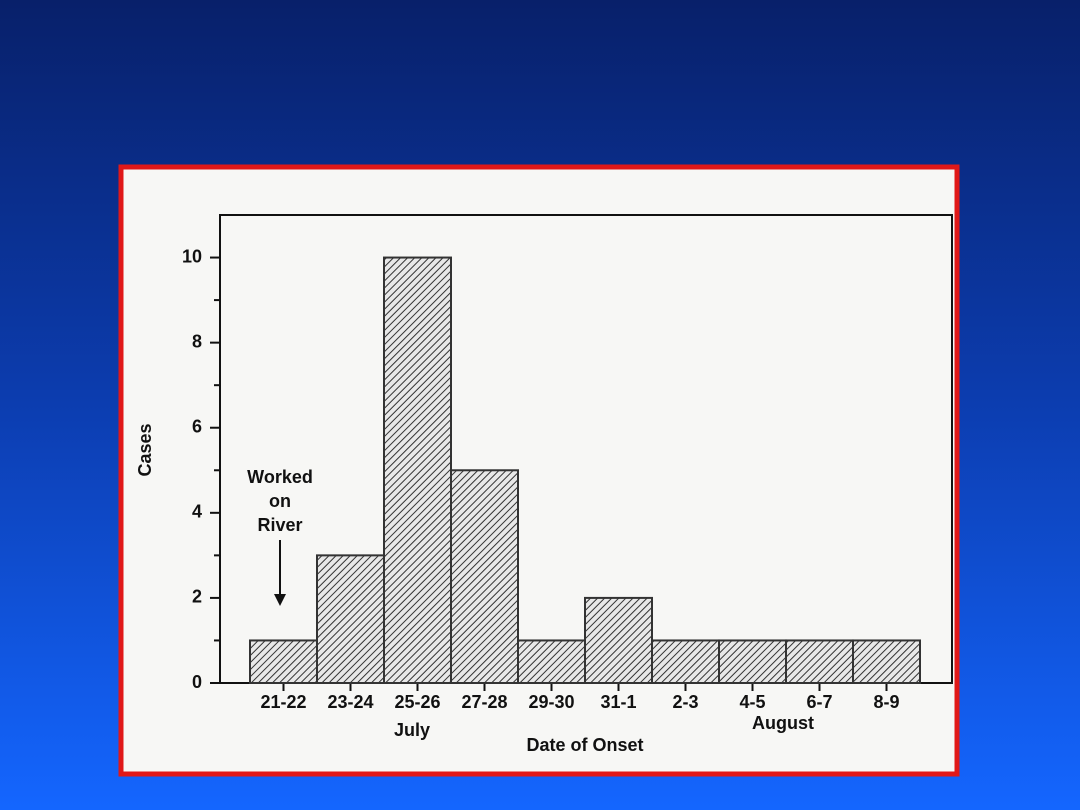 This screenshot has height=810, width=1080. Describe the element at coordinates (197, 682) in the screenshot. I see `y-tick-label: 0` at that location.